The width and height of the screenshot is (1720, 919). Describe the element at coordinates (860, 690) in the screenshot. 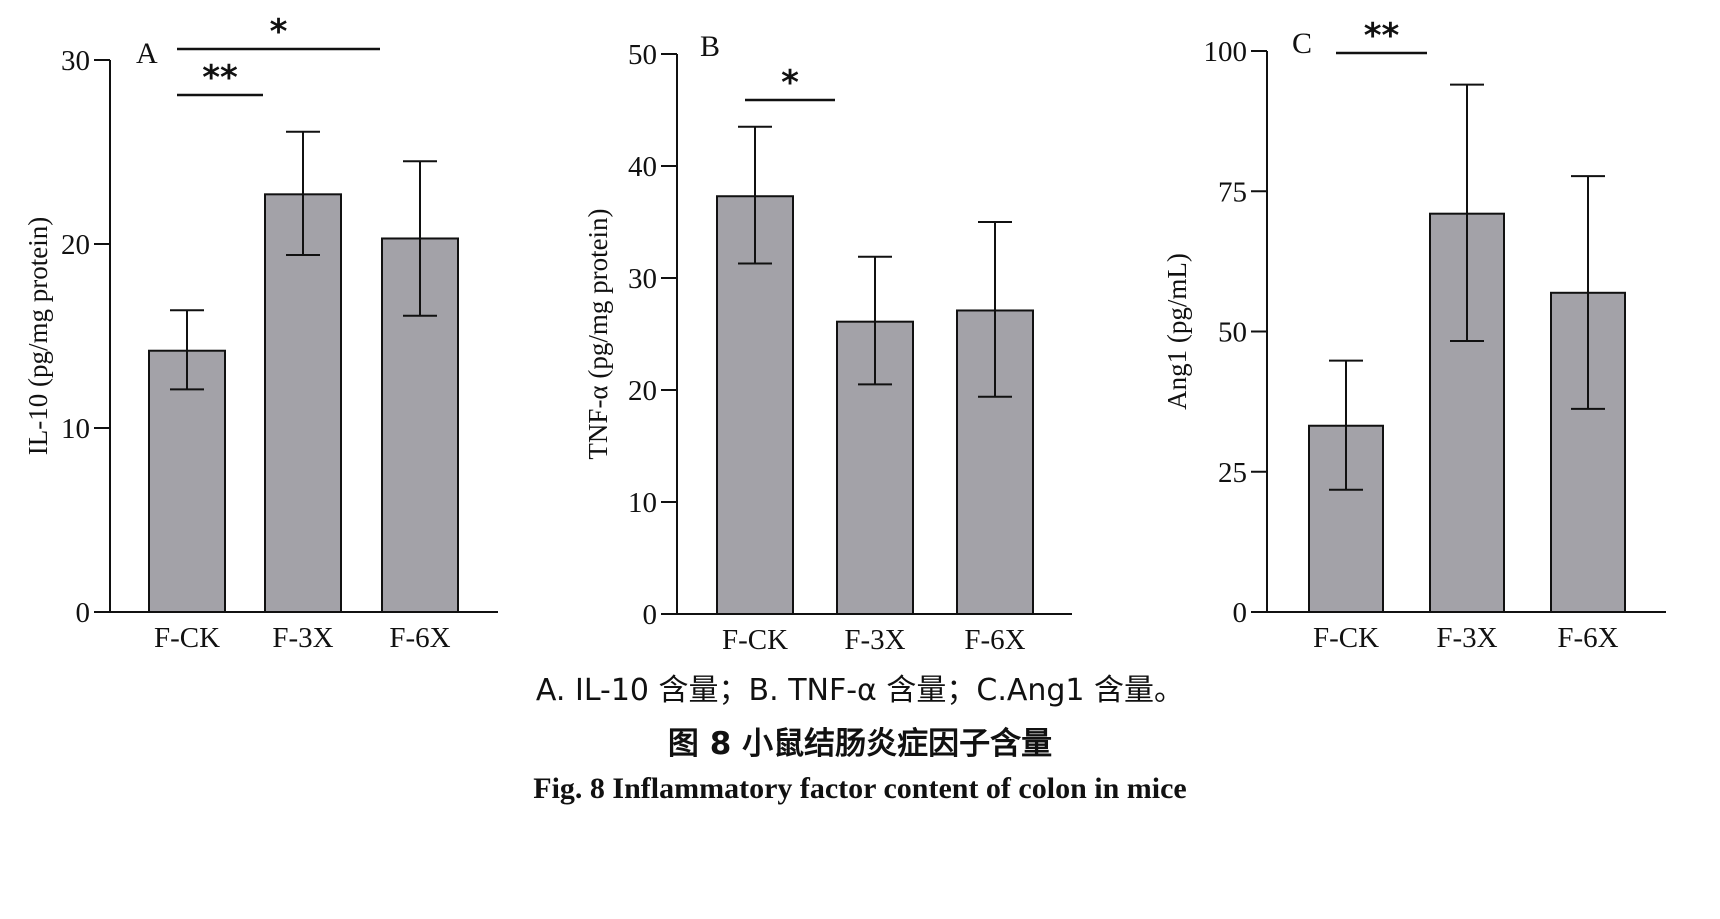

I see `figure-subcaption: A. IL-10 含量；B. TNF-α 含量；C.Ang1 含量。` at that location.